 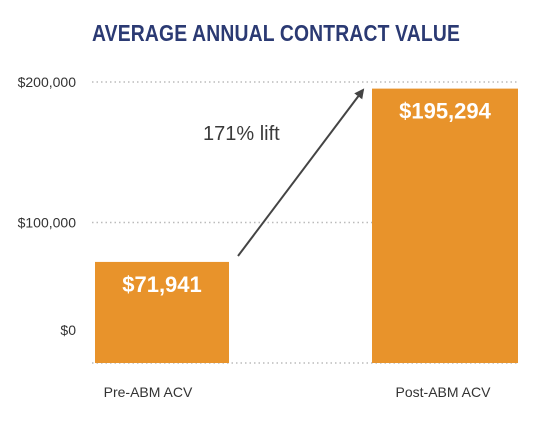 What do you see at coordinates (68, 330) in the screenshot?
I see `y-tick-label: $0` at bounding box center [68, 330].